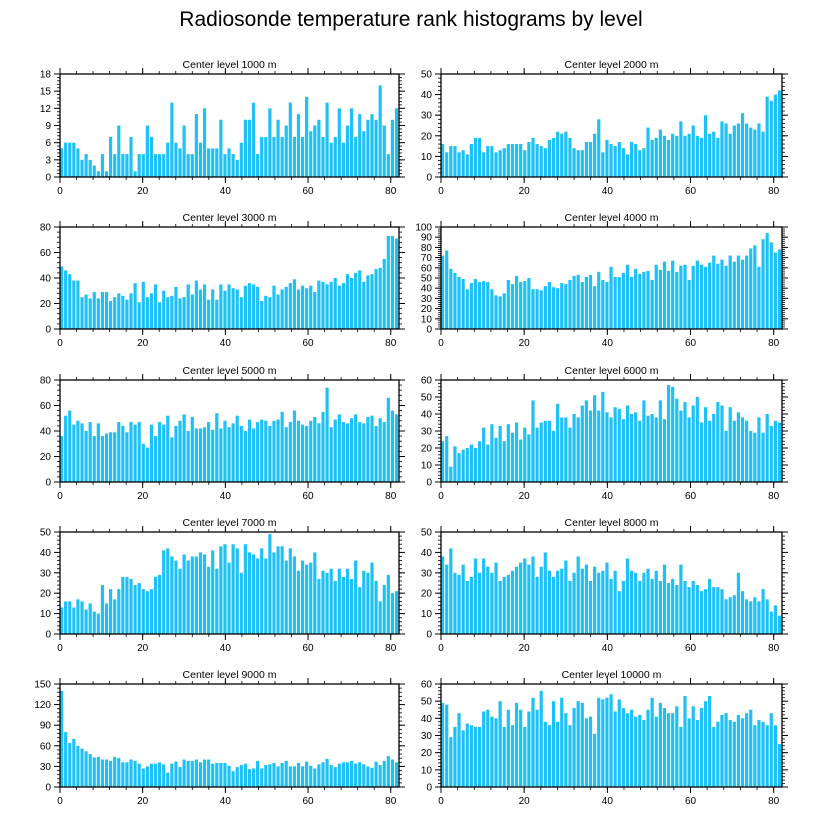 This screenshot has height=824, width=822. I want to click on y-tick-label: 150, so click(42, 685).